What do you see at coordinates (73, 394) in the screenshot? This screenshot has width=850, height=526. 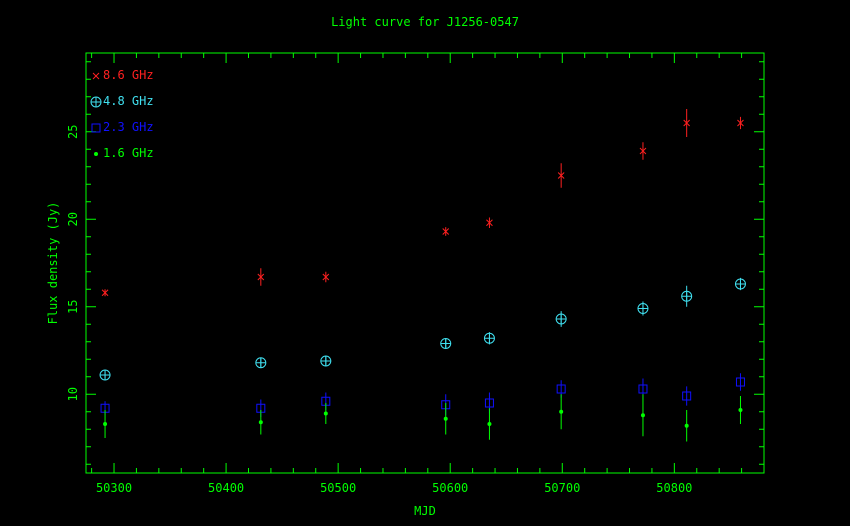 I see `y-tick-label: 10` at bounding box center [73, 394].